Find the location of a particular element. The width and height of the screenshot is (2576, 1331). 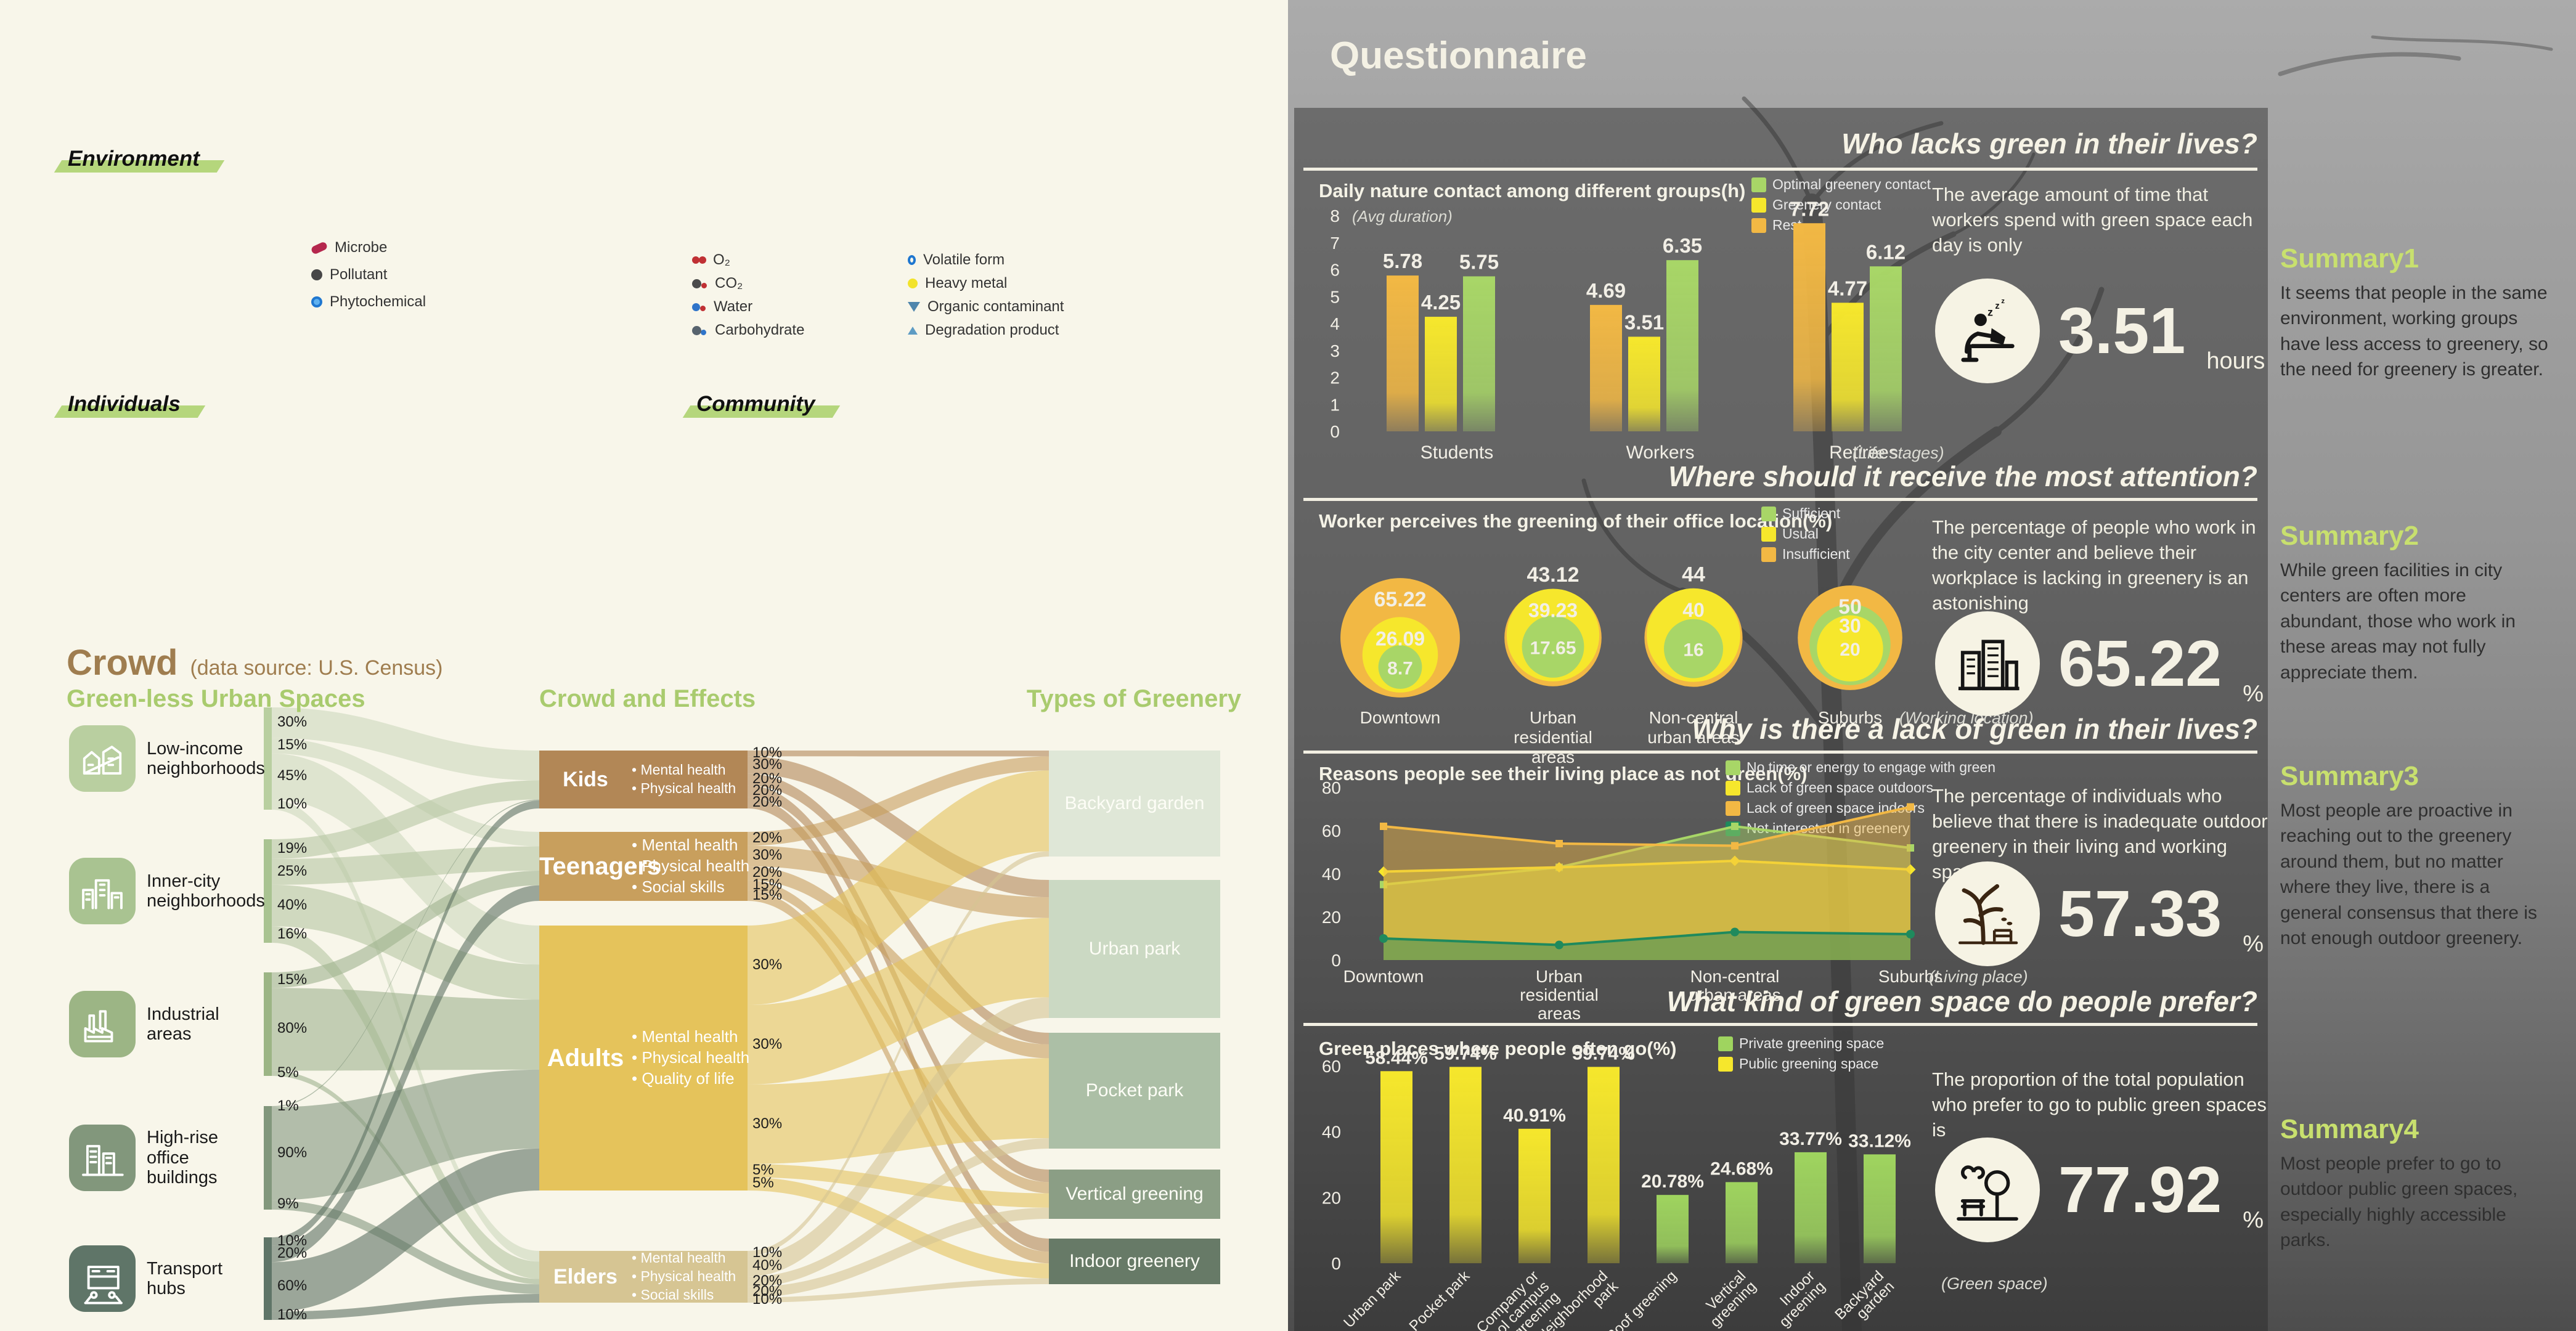

y-tick: 80 is located at coordinates (1331, 787).